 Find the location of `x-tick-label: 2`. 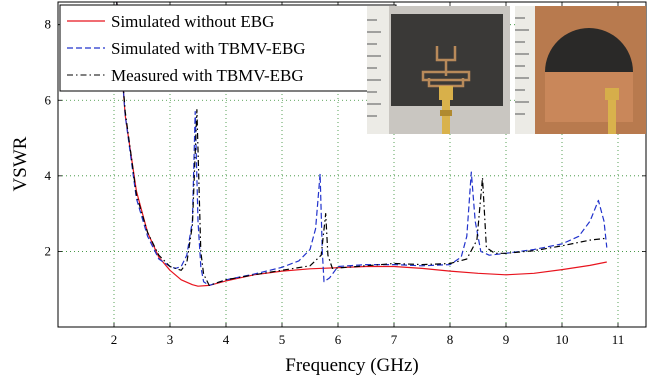

x-tick-label: 2 is located at coordinates (114, 339).